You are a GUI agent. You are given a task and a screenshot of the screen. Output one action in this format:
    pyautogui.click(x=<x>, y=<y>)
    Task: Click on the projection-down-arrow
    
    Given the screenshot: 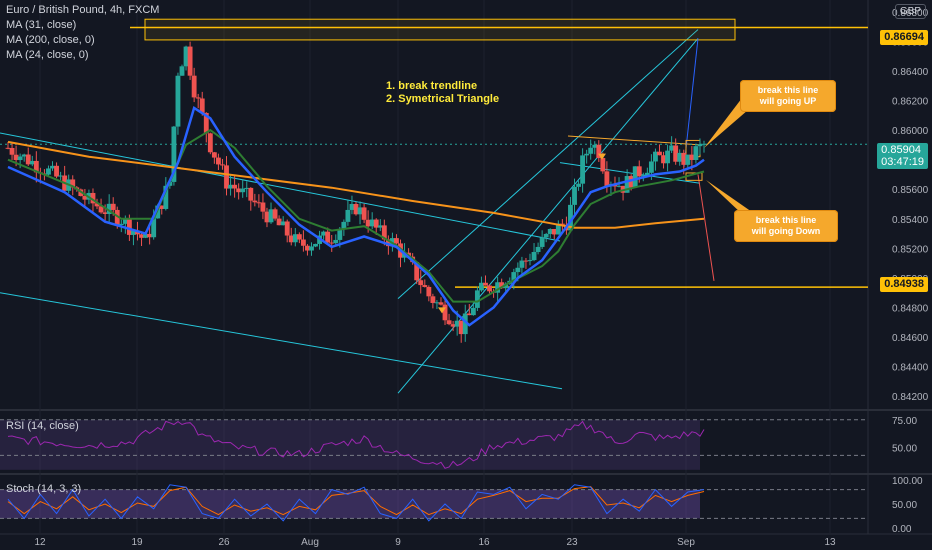 What is the action you would take?
    pyautogui.click(x=706, y=227)
    